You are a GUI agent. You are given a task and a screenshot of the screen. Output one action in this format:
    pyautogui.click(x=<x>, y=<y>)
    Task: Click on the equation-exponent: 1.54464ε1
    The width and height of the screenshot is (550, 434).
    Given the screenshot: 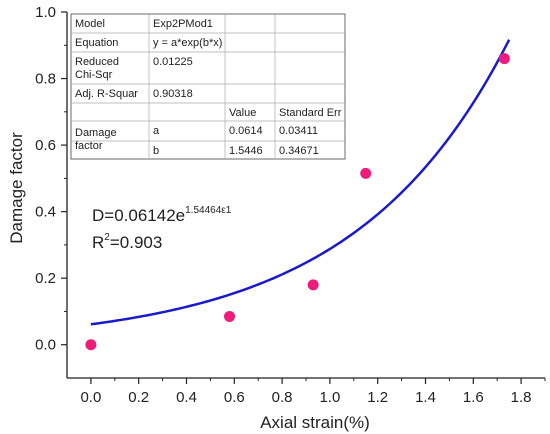 What is the action you would take?
    pyautogui.click(x=208, y=210)
    